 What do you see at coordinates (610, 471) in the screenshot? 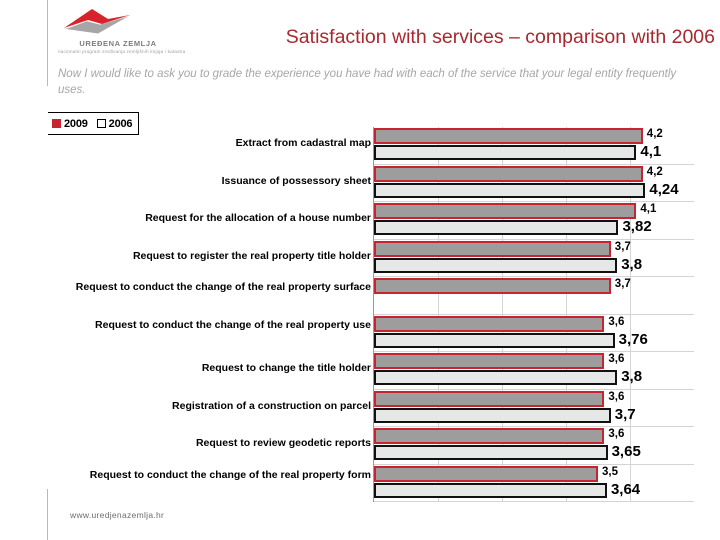
I see `bar-value-2009: 3,5` at bounding box center [610, 471].